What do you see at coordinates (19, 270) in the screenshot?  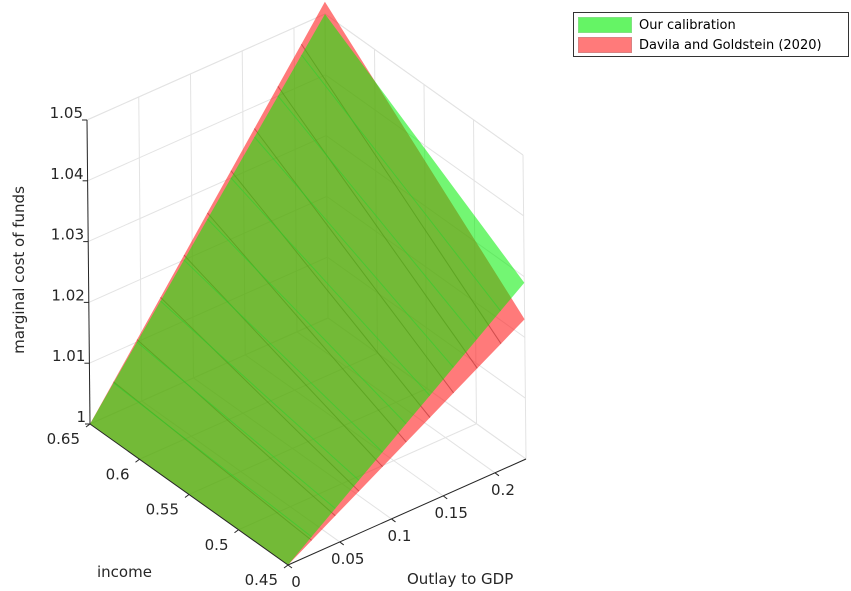 I see `z-axis-label: marginal cost of funds` at bounding box center [19, 270].